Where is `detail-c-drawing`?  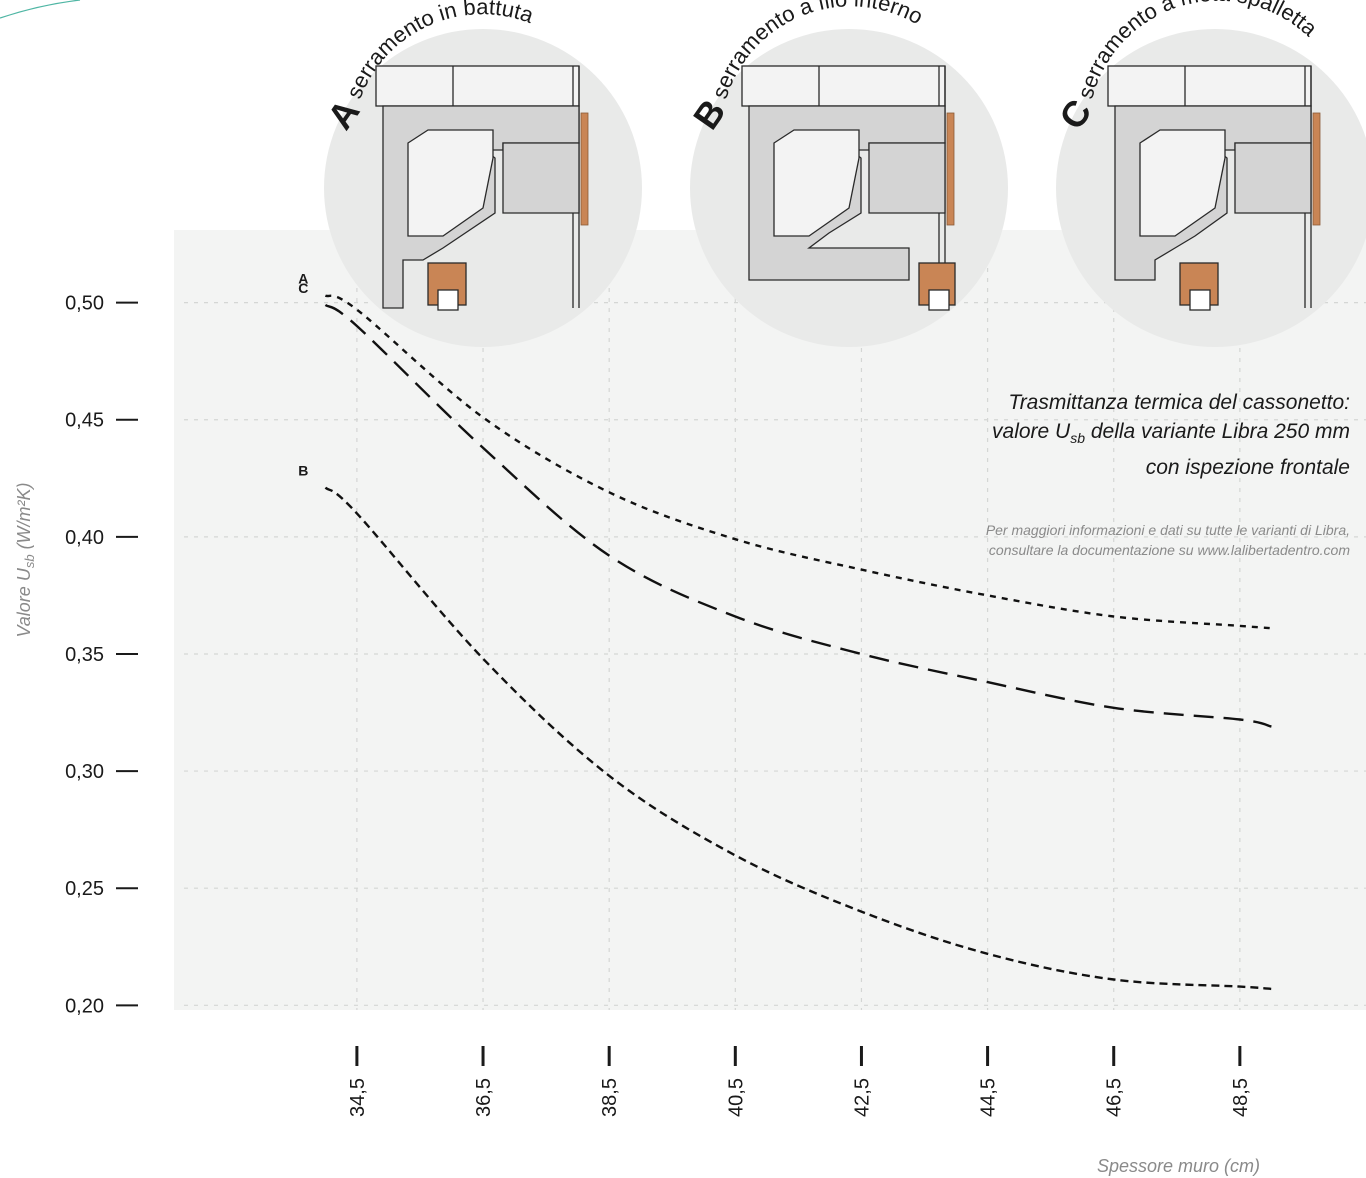 detail-c-drawing is located at coordinates (1211, 188).